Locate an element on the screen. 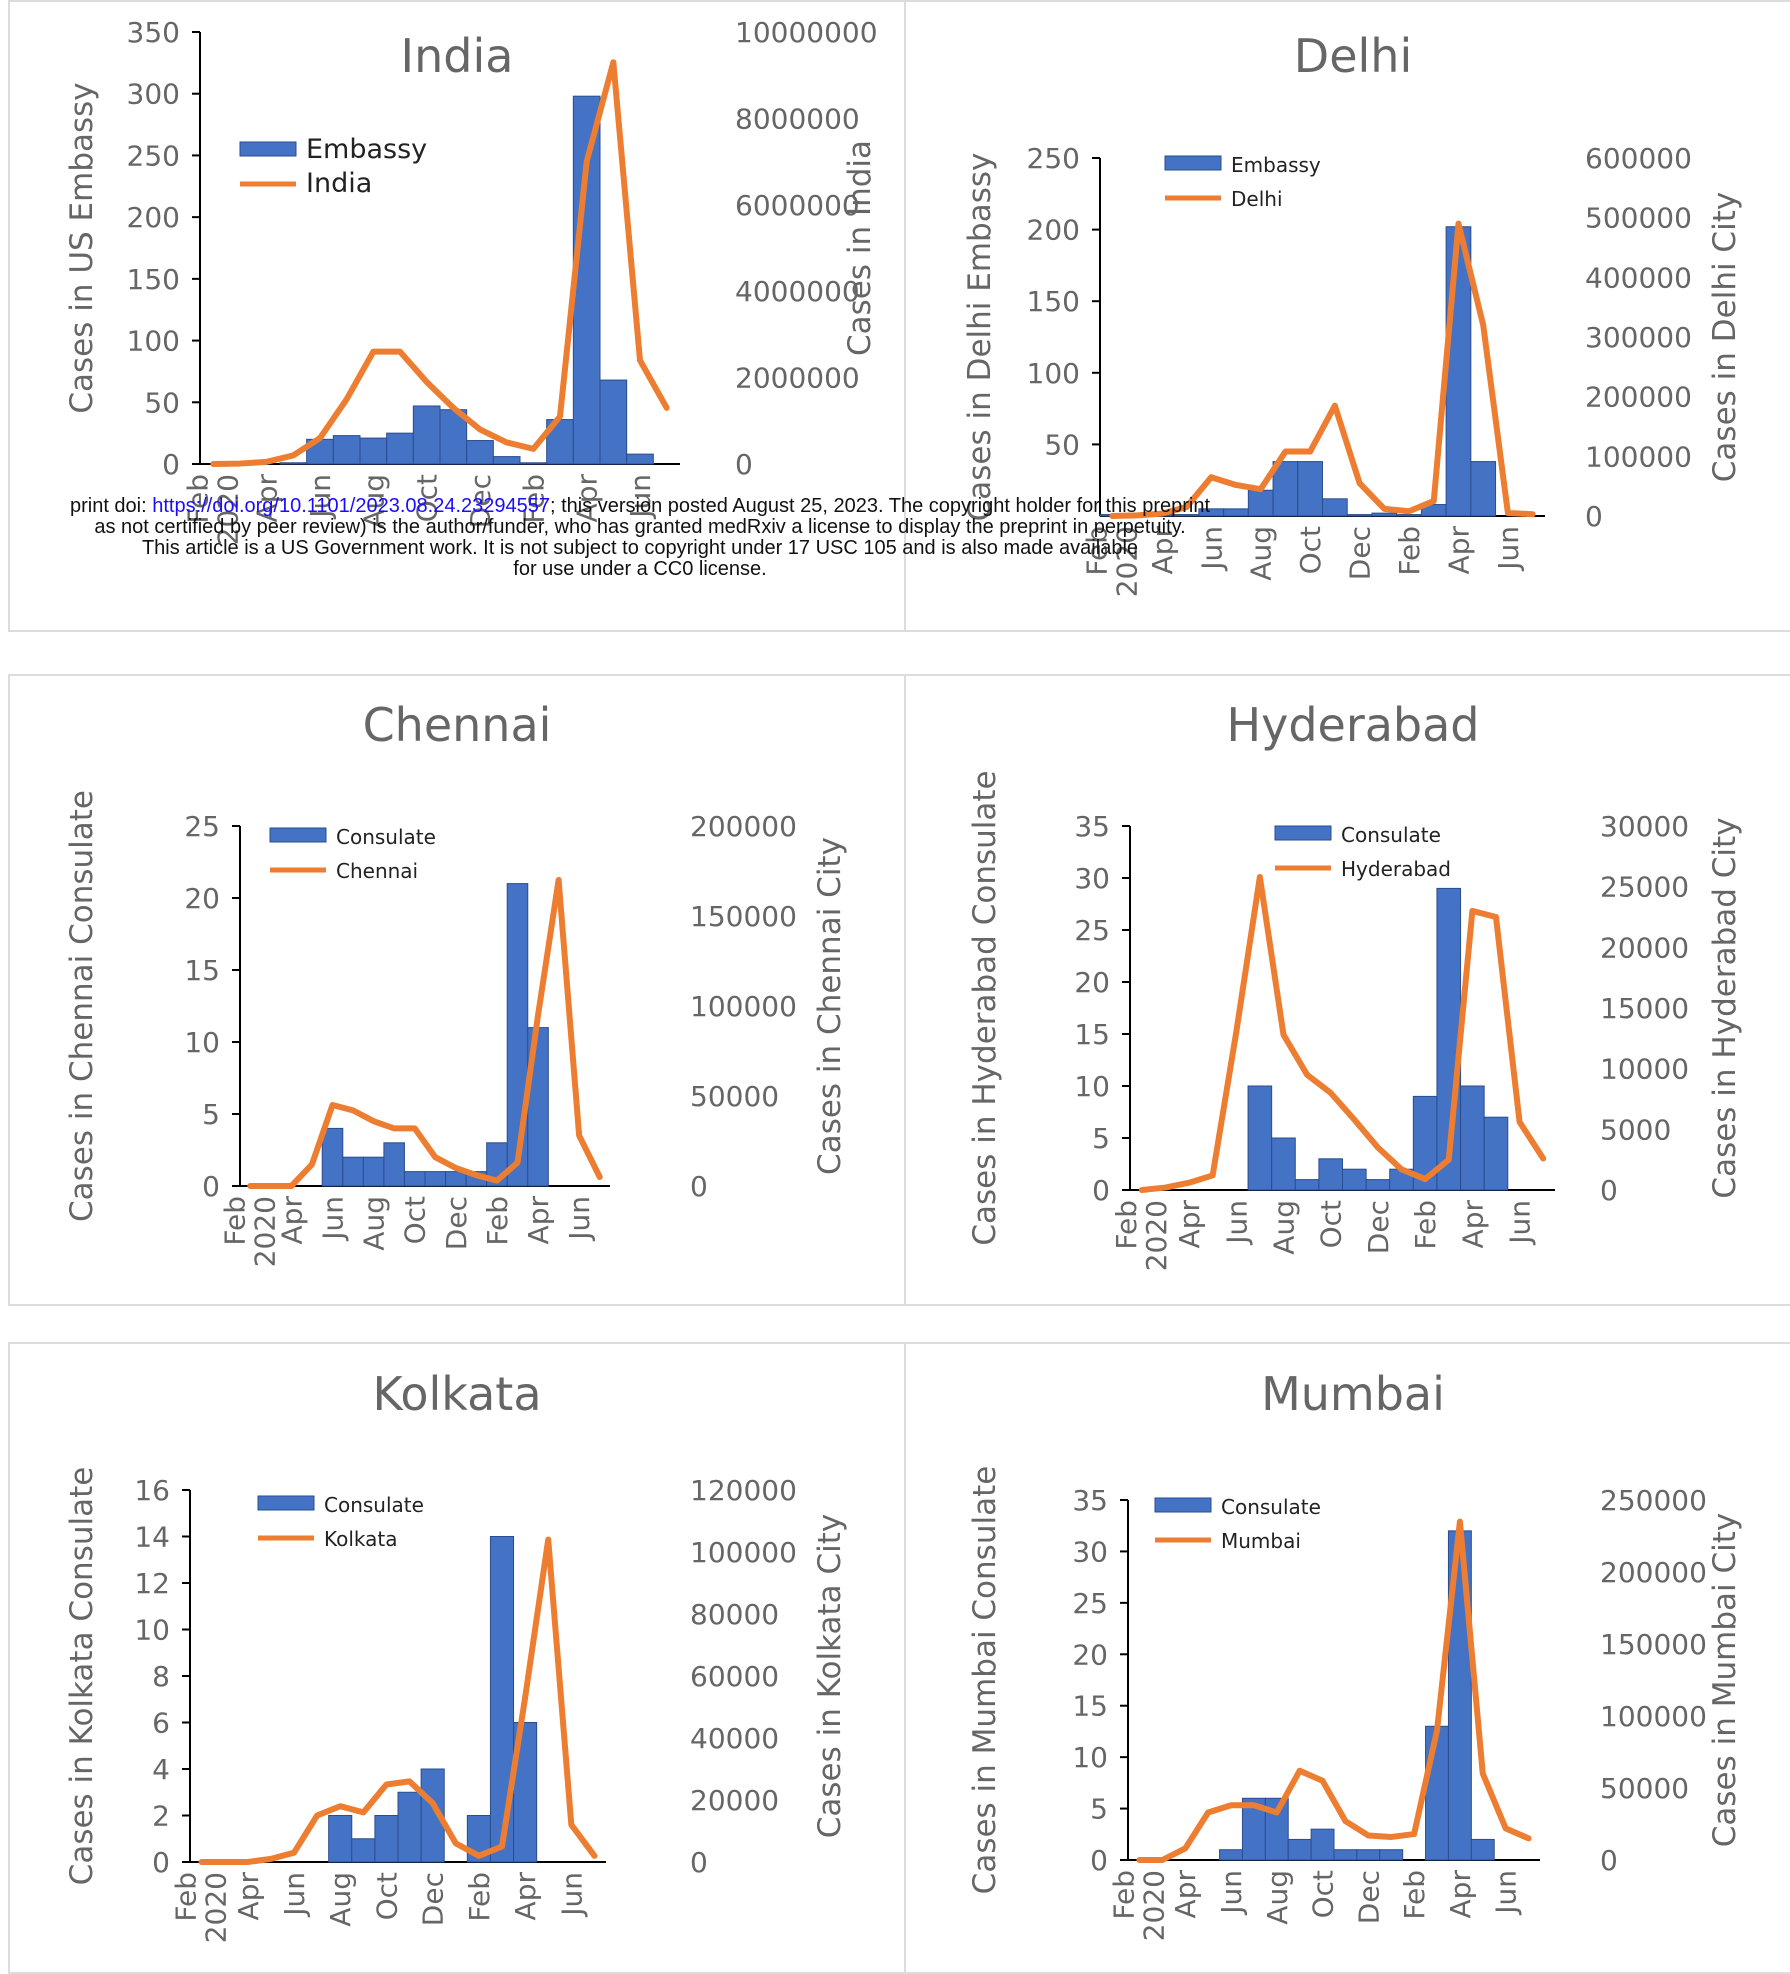 This screenshot has width=1790, height=1974. kolkata-y-tick-label: 6 is located at coordinates (161, 1723).